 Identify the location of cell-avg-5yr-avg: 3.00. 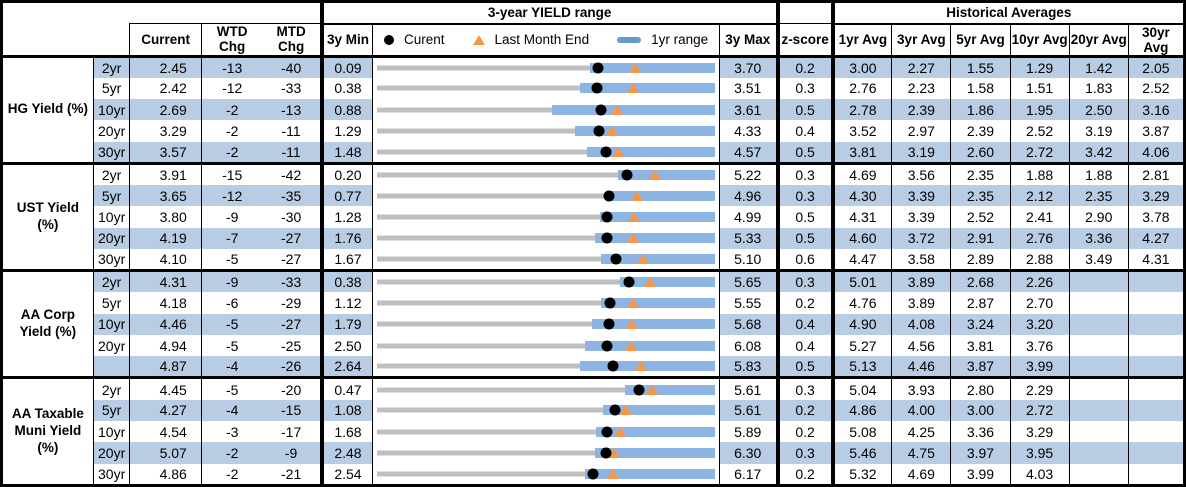
(980, 410).